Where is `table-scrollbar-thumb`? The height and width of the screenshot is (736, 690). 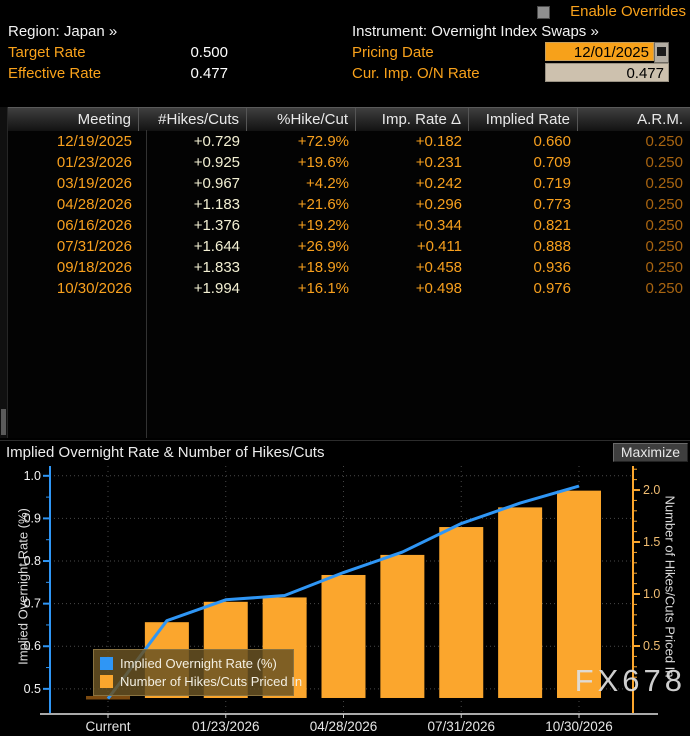
table-scrollbar-thumb is located at coordinates (3, 422).